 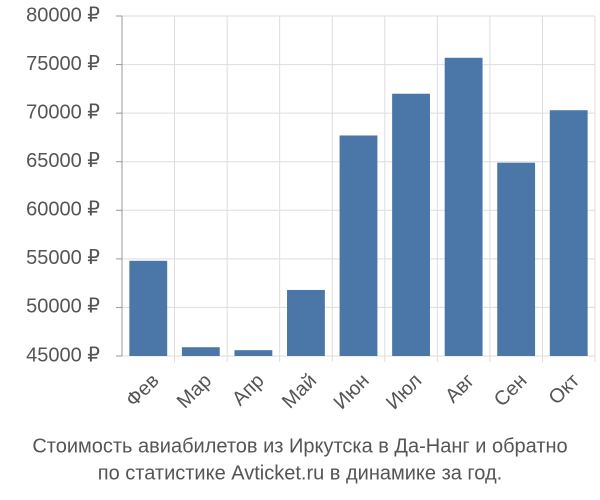 I want to click on x-tick-label: Мар, so click(x=194, y=391).